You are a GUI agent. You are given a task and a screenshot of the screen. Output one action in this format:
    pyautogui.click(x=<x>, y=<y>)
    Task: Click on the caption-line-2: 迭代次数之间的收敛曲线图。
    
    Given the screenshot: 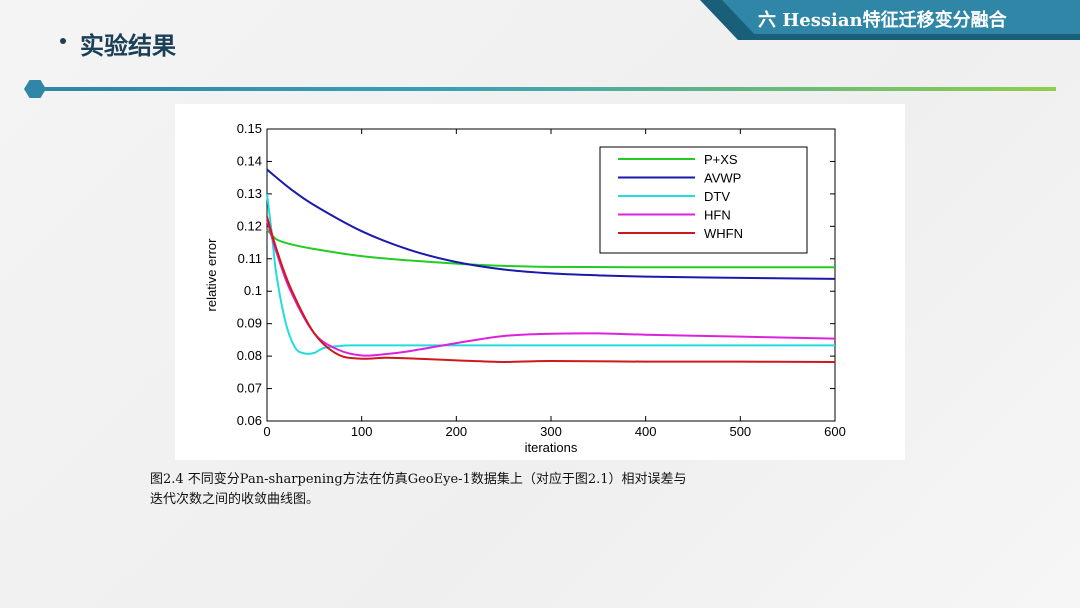 What is the action you would take?
    pyautogui.click(x=235, y=499)
    